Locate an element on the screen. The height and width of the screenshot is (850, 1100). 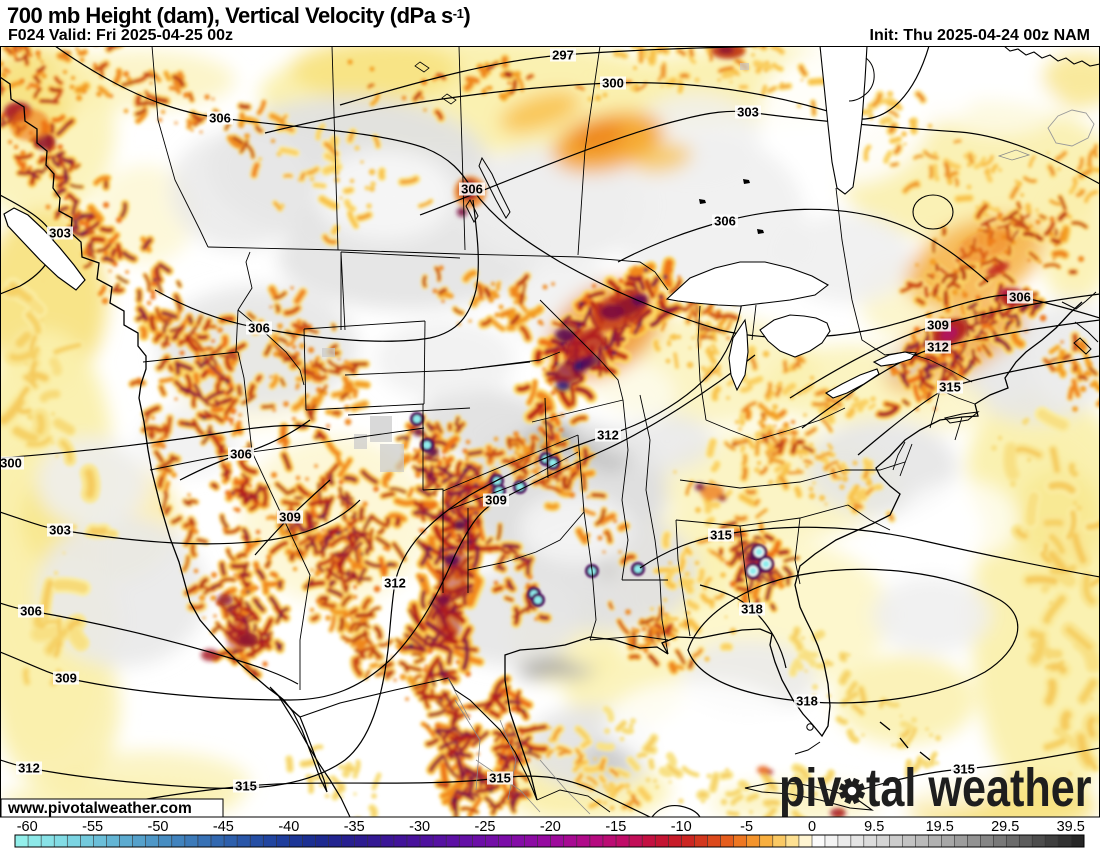
svg-text: -5 is located at coordinates (746, 827).